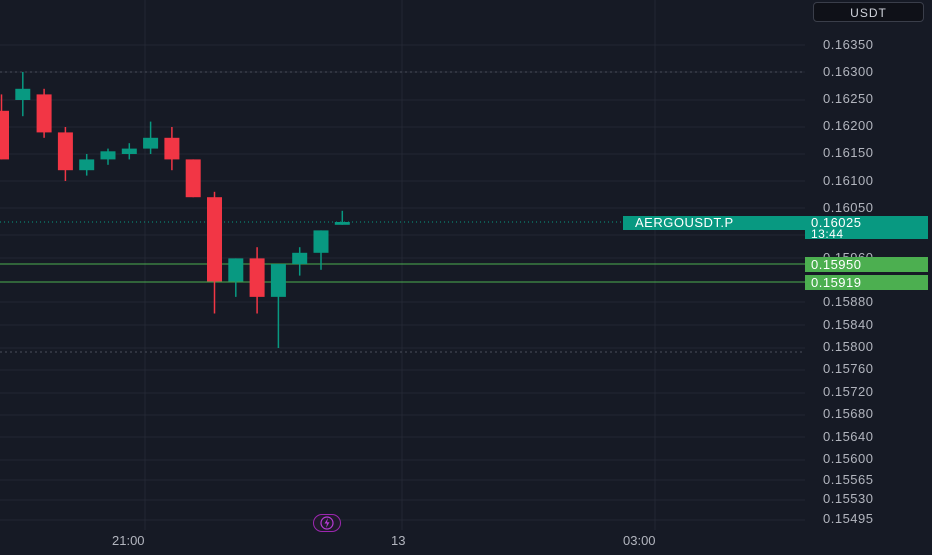  I want to click on time-tick-21-00: 21:00, so click(128, 540).